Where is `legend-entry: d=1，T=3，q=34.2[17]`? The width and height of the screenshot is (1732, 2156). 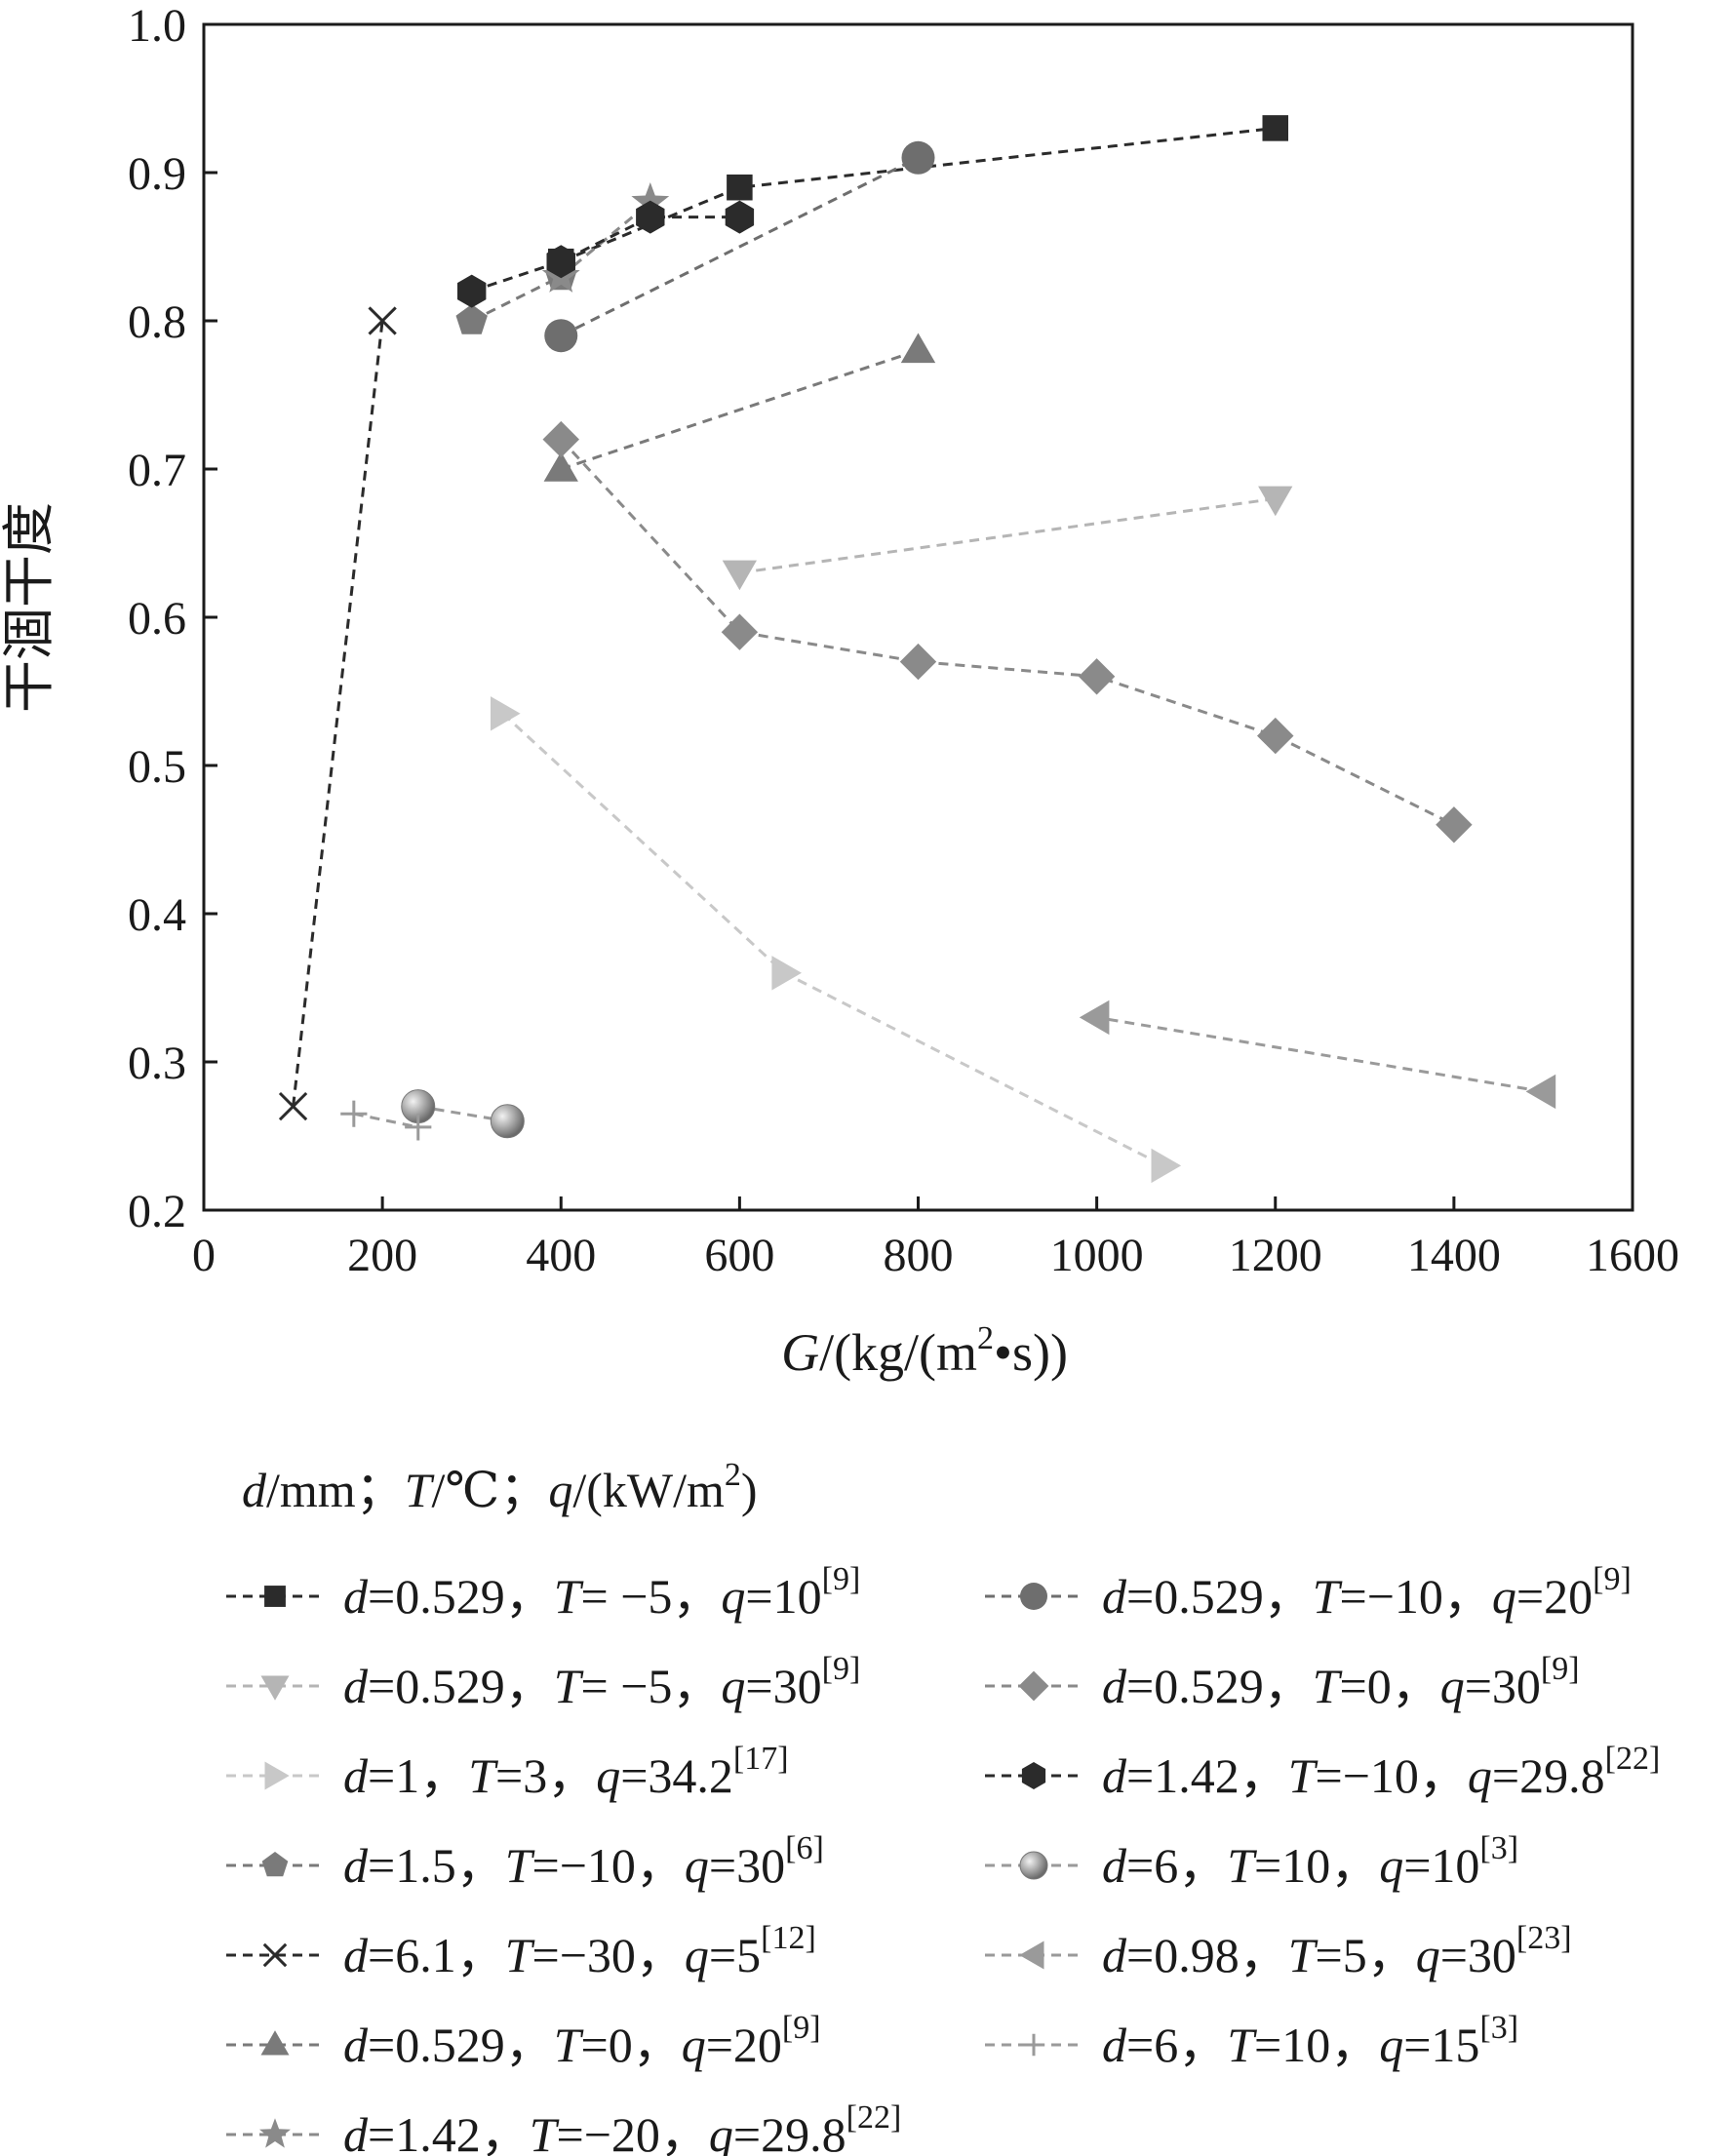 legend-entry: d=1，T=3，q=34.2[17] is located at coordinates (508, 1772).